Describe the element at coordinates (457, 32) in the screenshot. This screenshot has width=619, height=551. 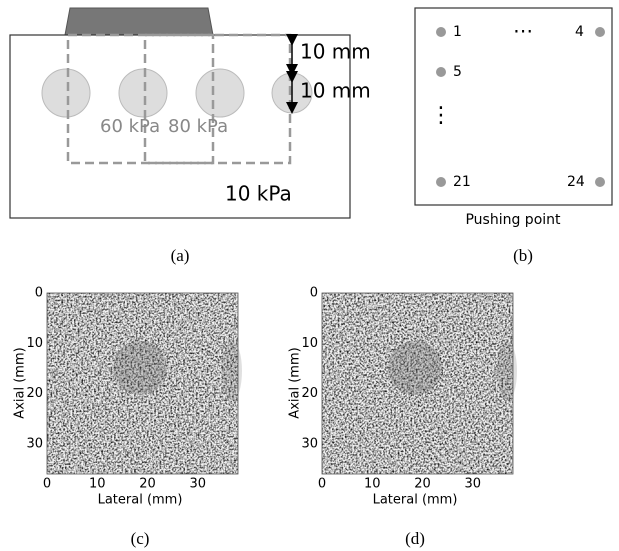
I see `point-label: 1` at that location.